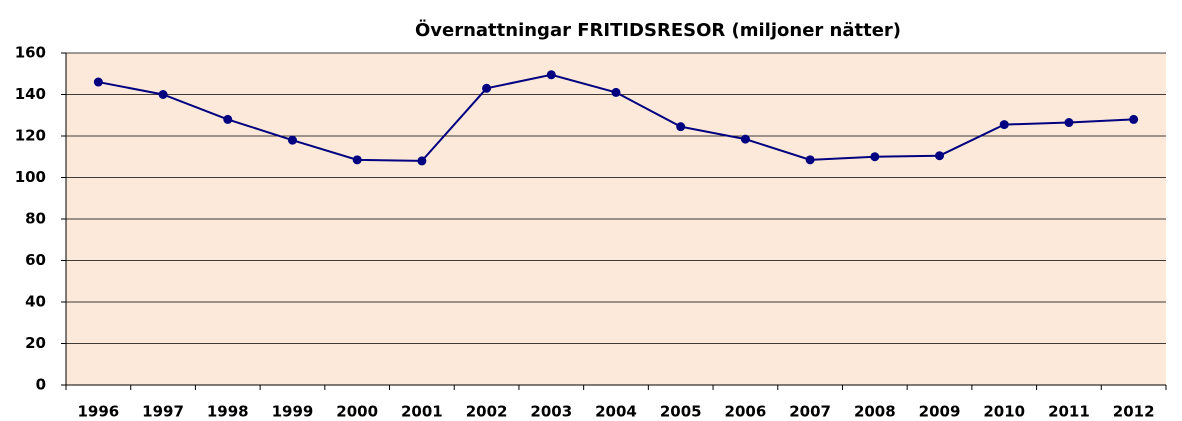 This screenshot has height=421, width=1182. What do you see at coordinates (30, 53) in the screenshot?
I see `y-tick-label: 160` at bounding box center [30, 53].